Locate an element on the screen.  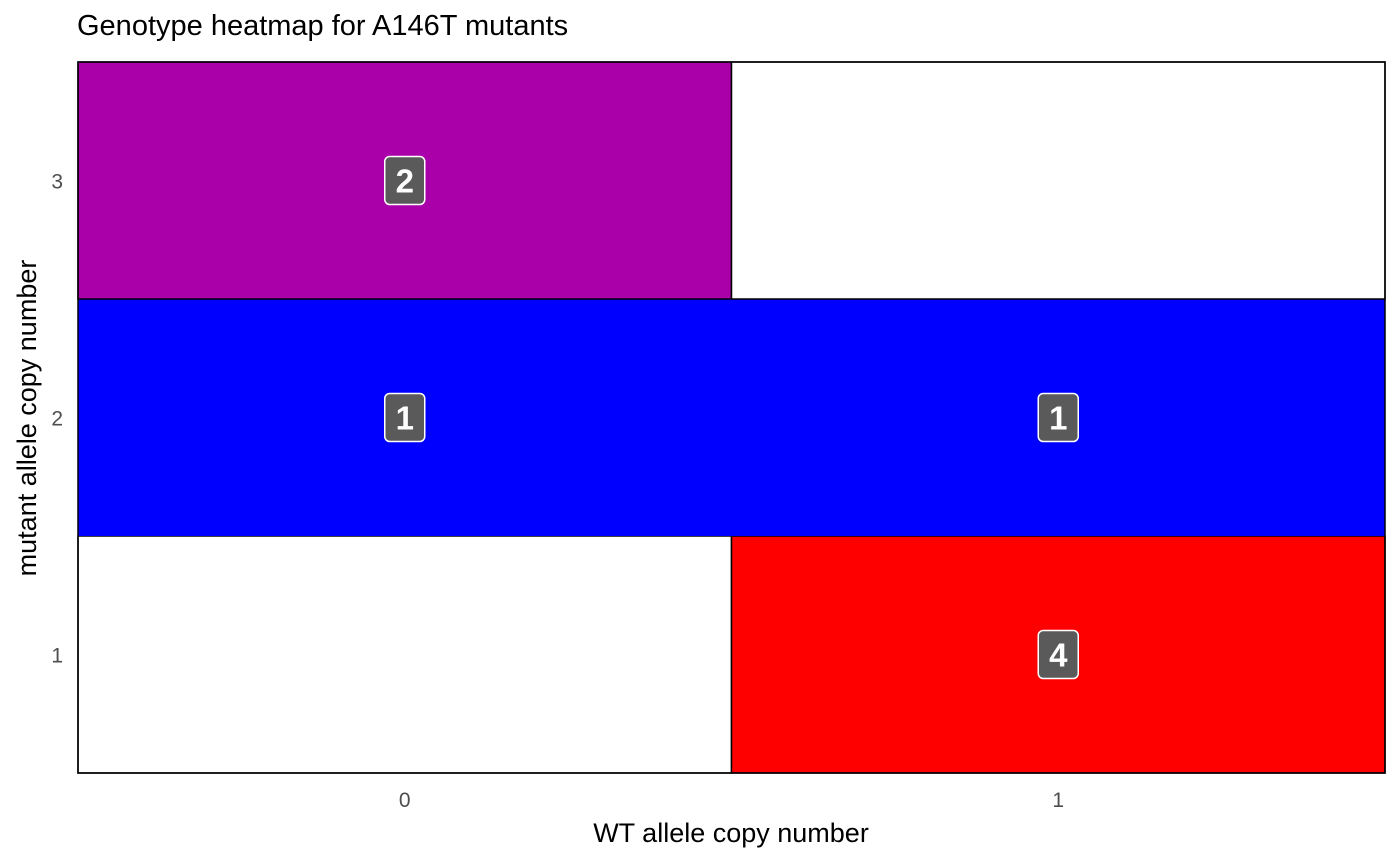
cell-count-text: 4 is located at coordinates (1058, 655).